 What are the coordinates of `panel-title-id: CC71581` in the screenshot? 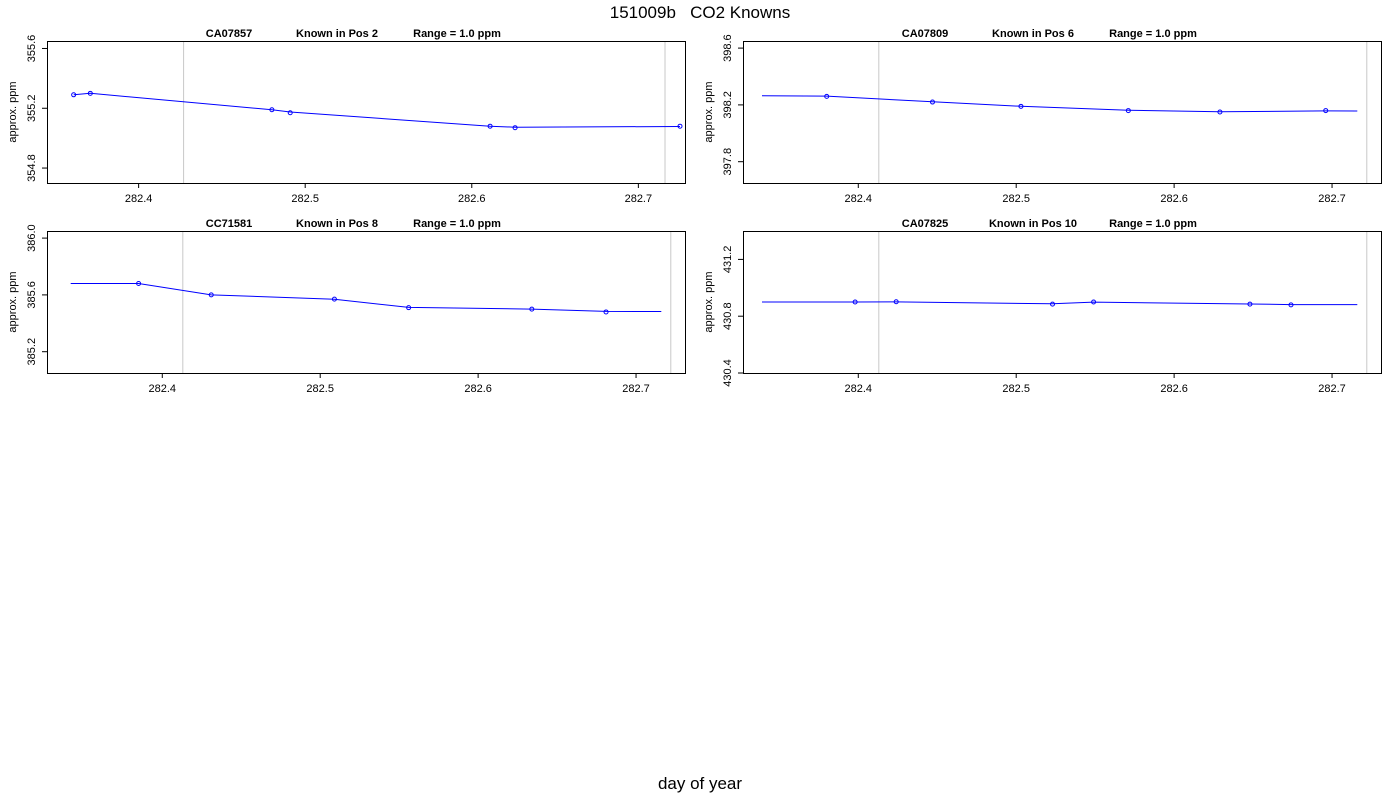 It's located at (229, 224).